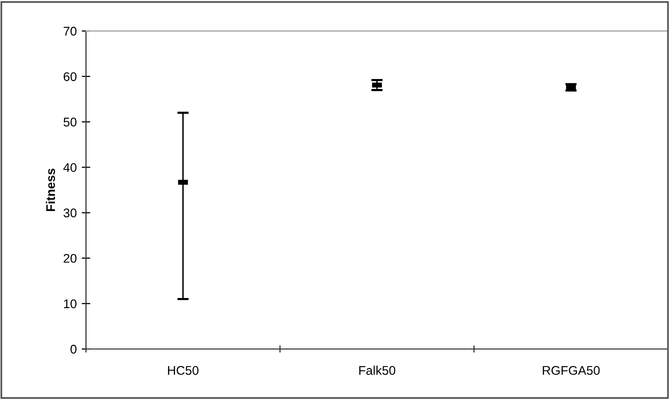  What do you see at coordinates (70, 213) in the screenshot?
I see `y-tick-label: 30` at bounding box center [70, 213].